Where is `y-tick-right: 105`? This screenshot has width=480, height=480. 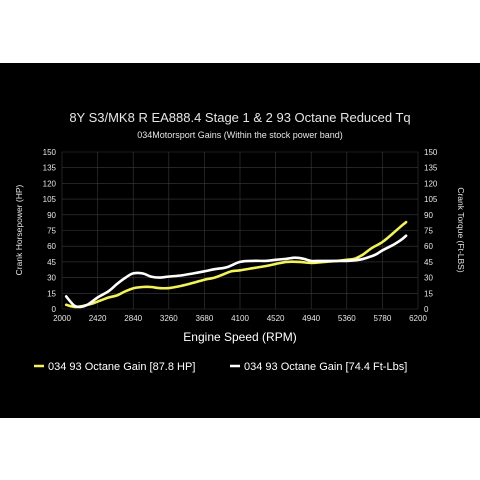
y-tick-right: 105 is located at coordinates (431, 199).